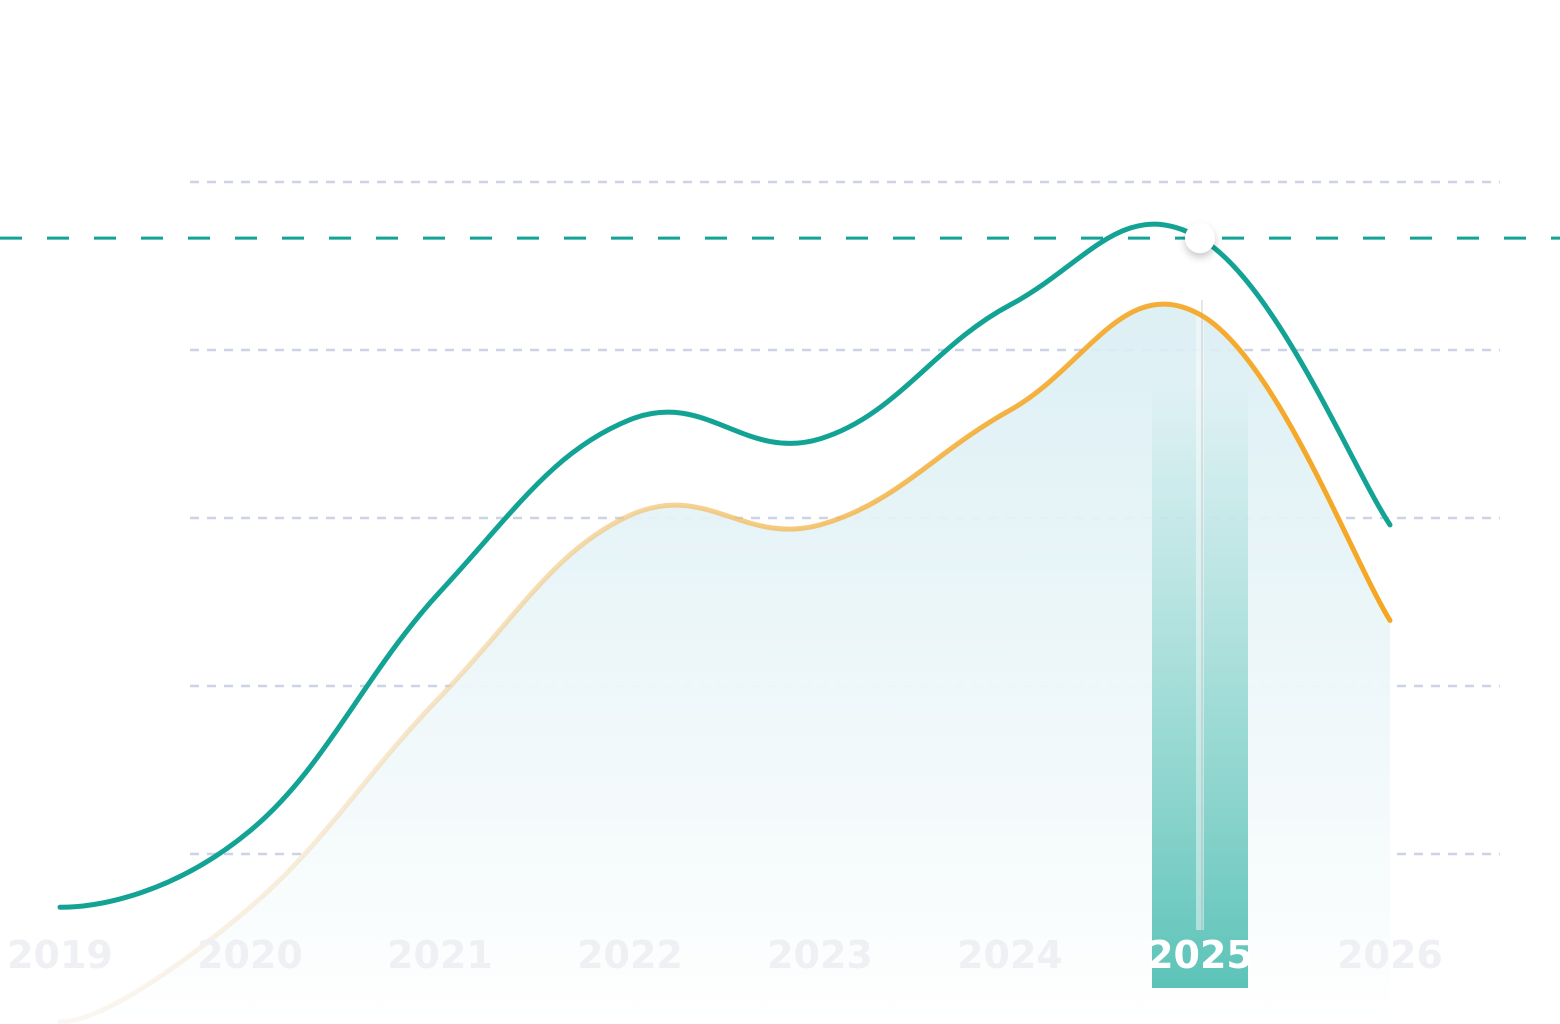 This screenshot has width=1560, height=1024. I want to click on x-tick-label-2020: 2020, so click(250, 955).